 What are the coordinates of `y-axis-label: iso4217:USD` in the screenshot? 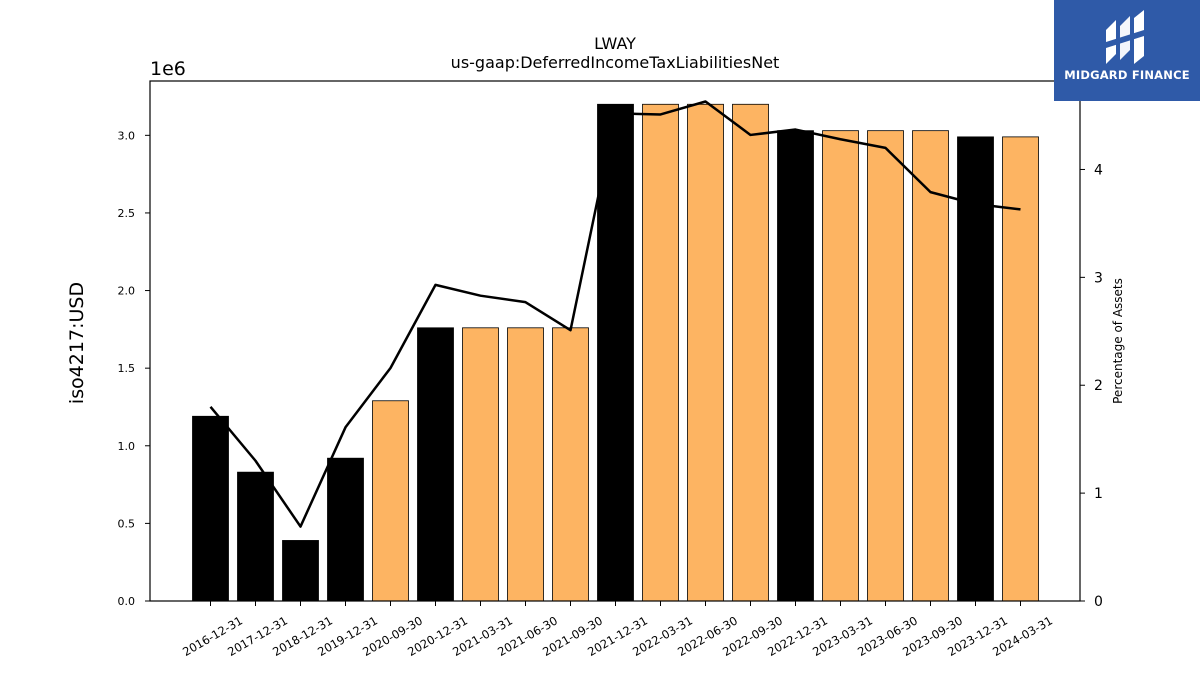 It's located at (77, 343).